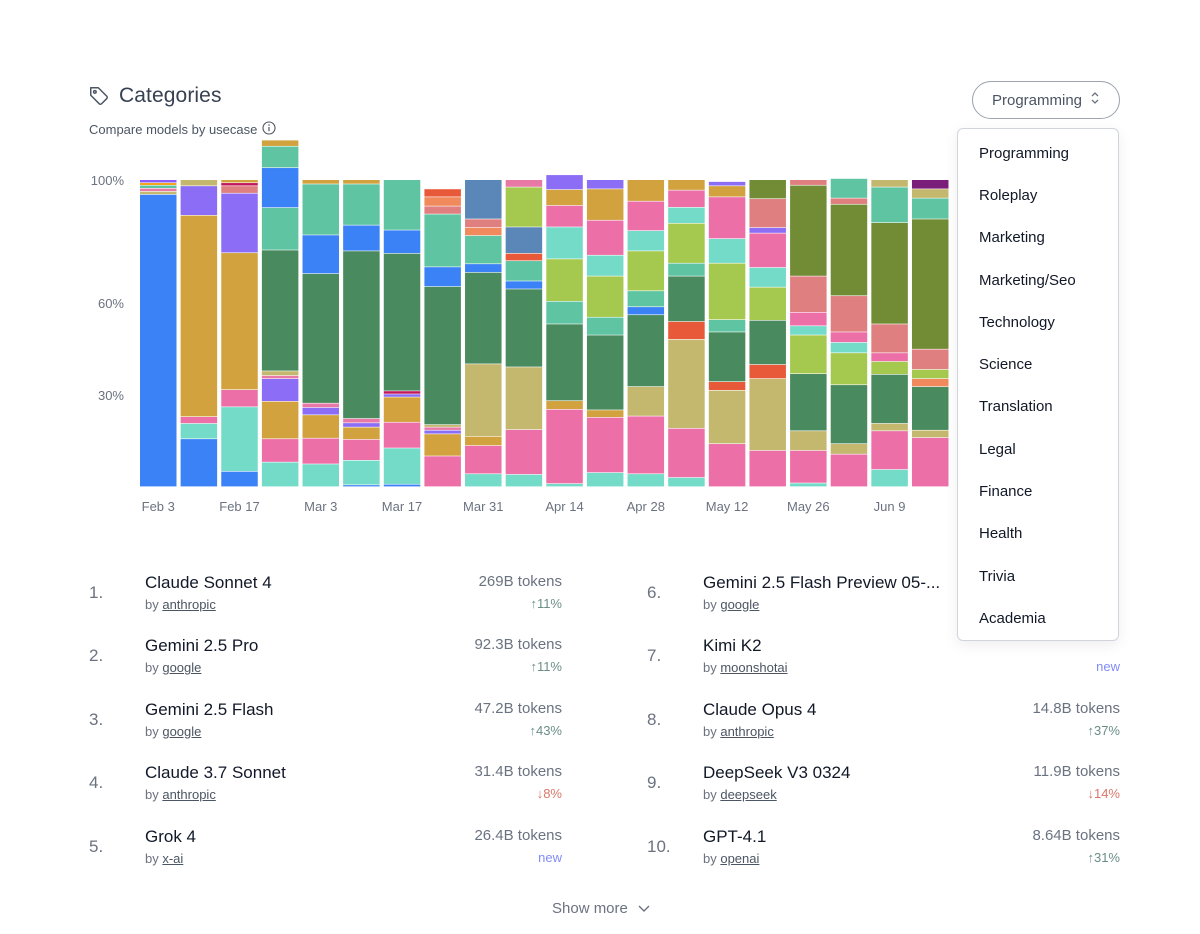  I want to click on category-option: Science, so click(1006, 365).